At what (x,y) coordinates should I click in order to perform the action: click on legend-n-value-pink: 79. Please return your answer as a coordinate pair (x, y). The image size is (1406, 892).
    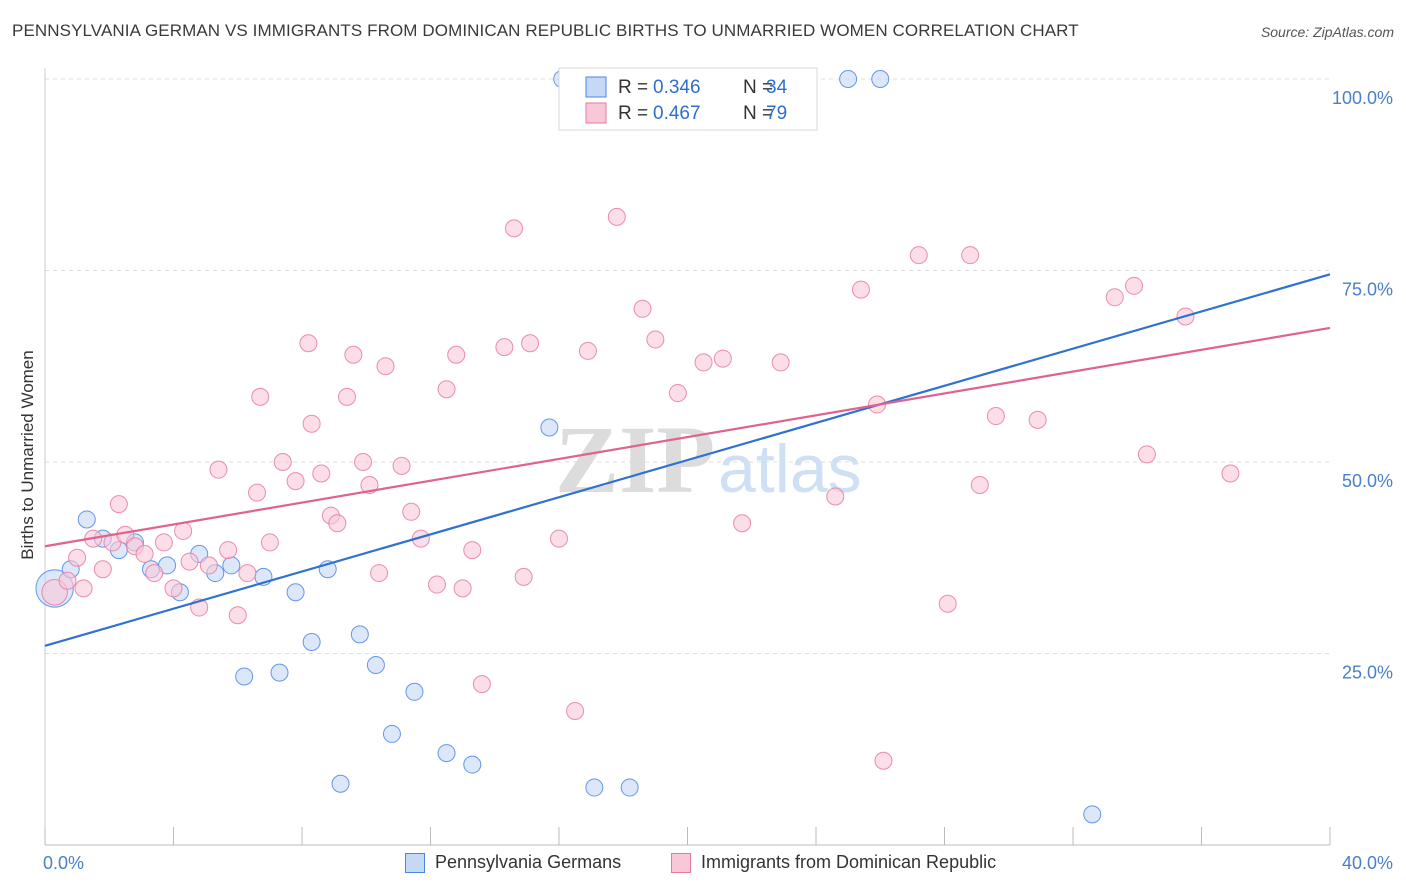
    Looking at the image, I should click on (776, 113).